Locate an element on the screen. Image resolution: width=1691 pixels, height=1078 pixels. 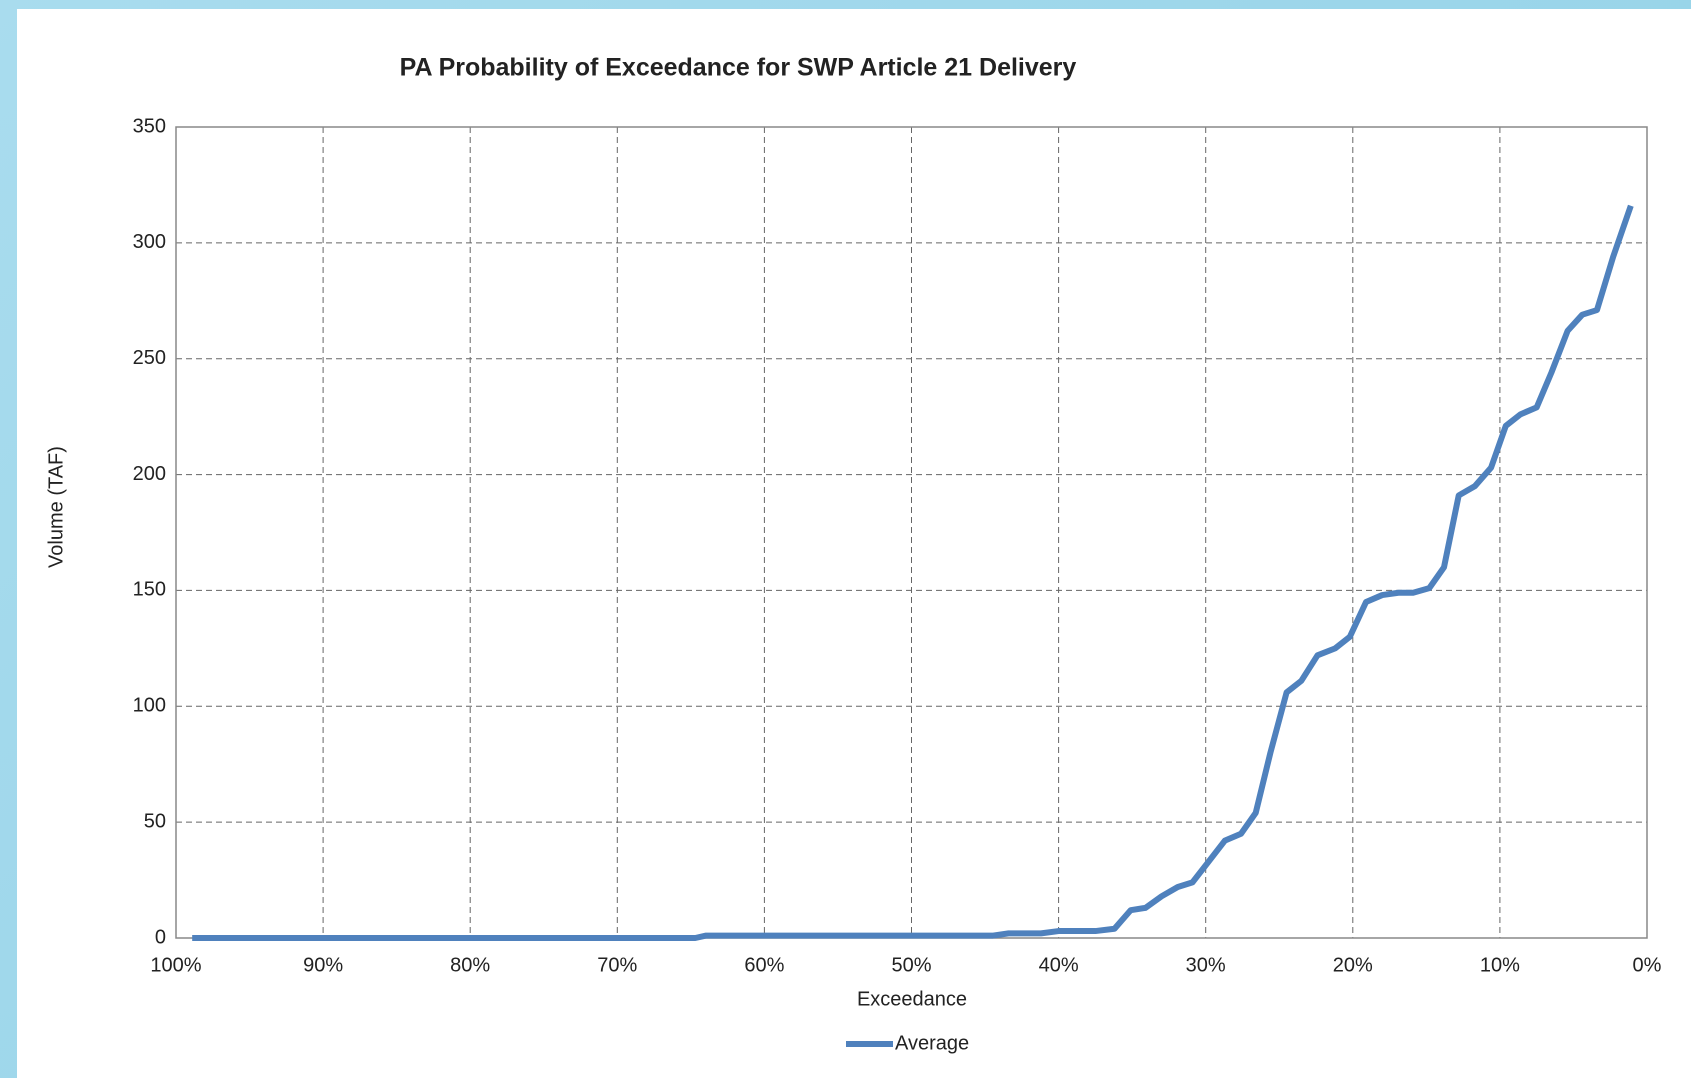
x-tick-label: 50% is located at coordinates (911, 965).